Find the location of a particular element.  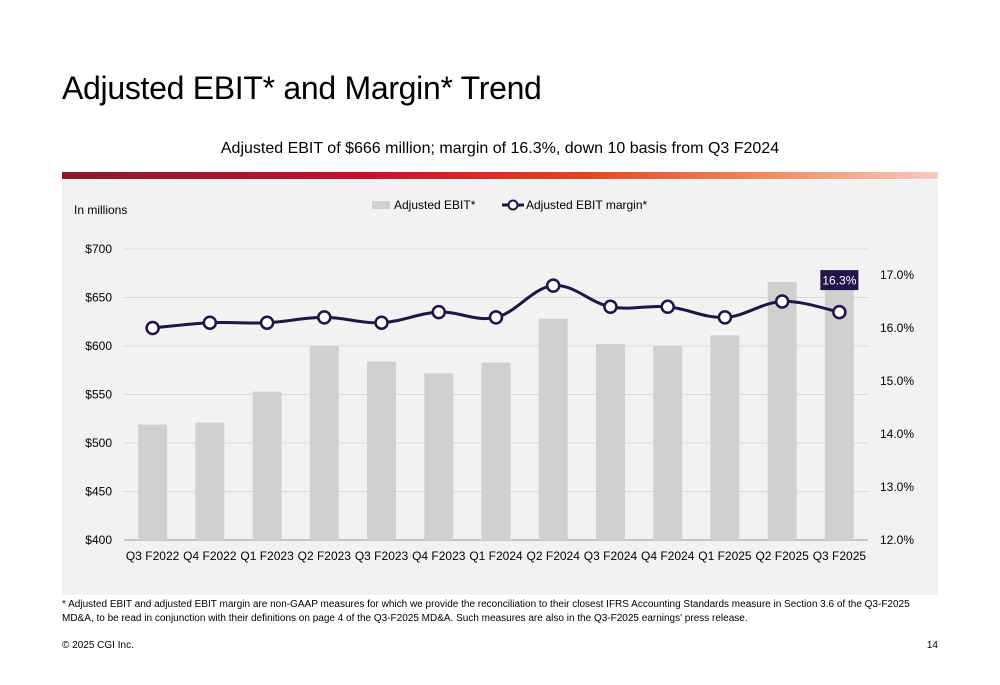

left-tick-label: $650 is located at coordinates (98, 298).